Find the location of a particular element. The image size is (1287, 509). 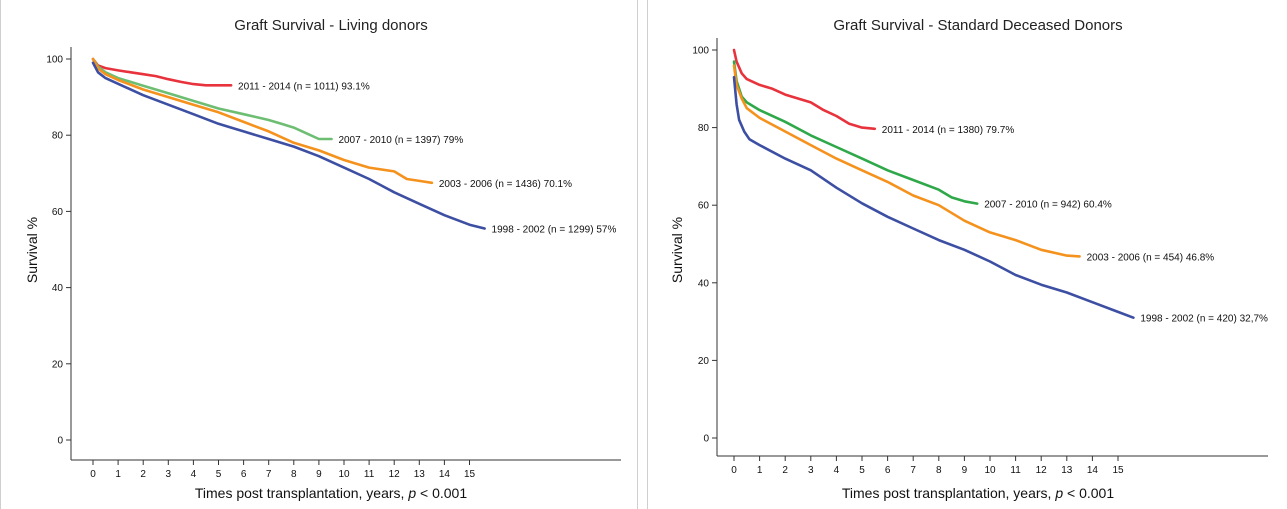

series-label: 2011 - 2014 (n = 1011) 93.1% is located at coordinates (304, 86).